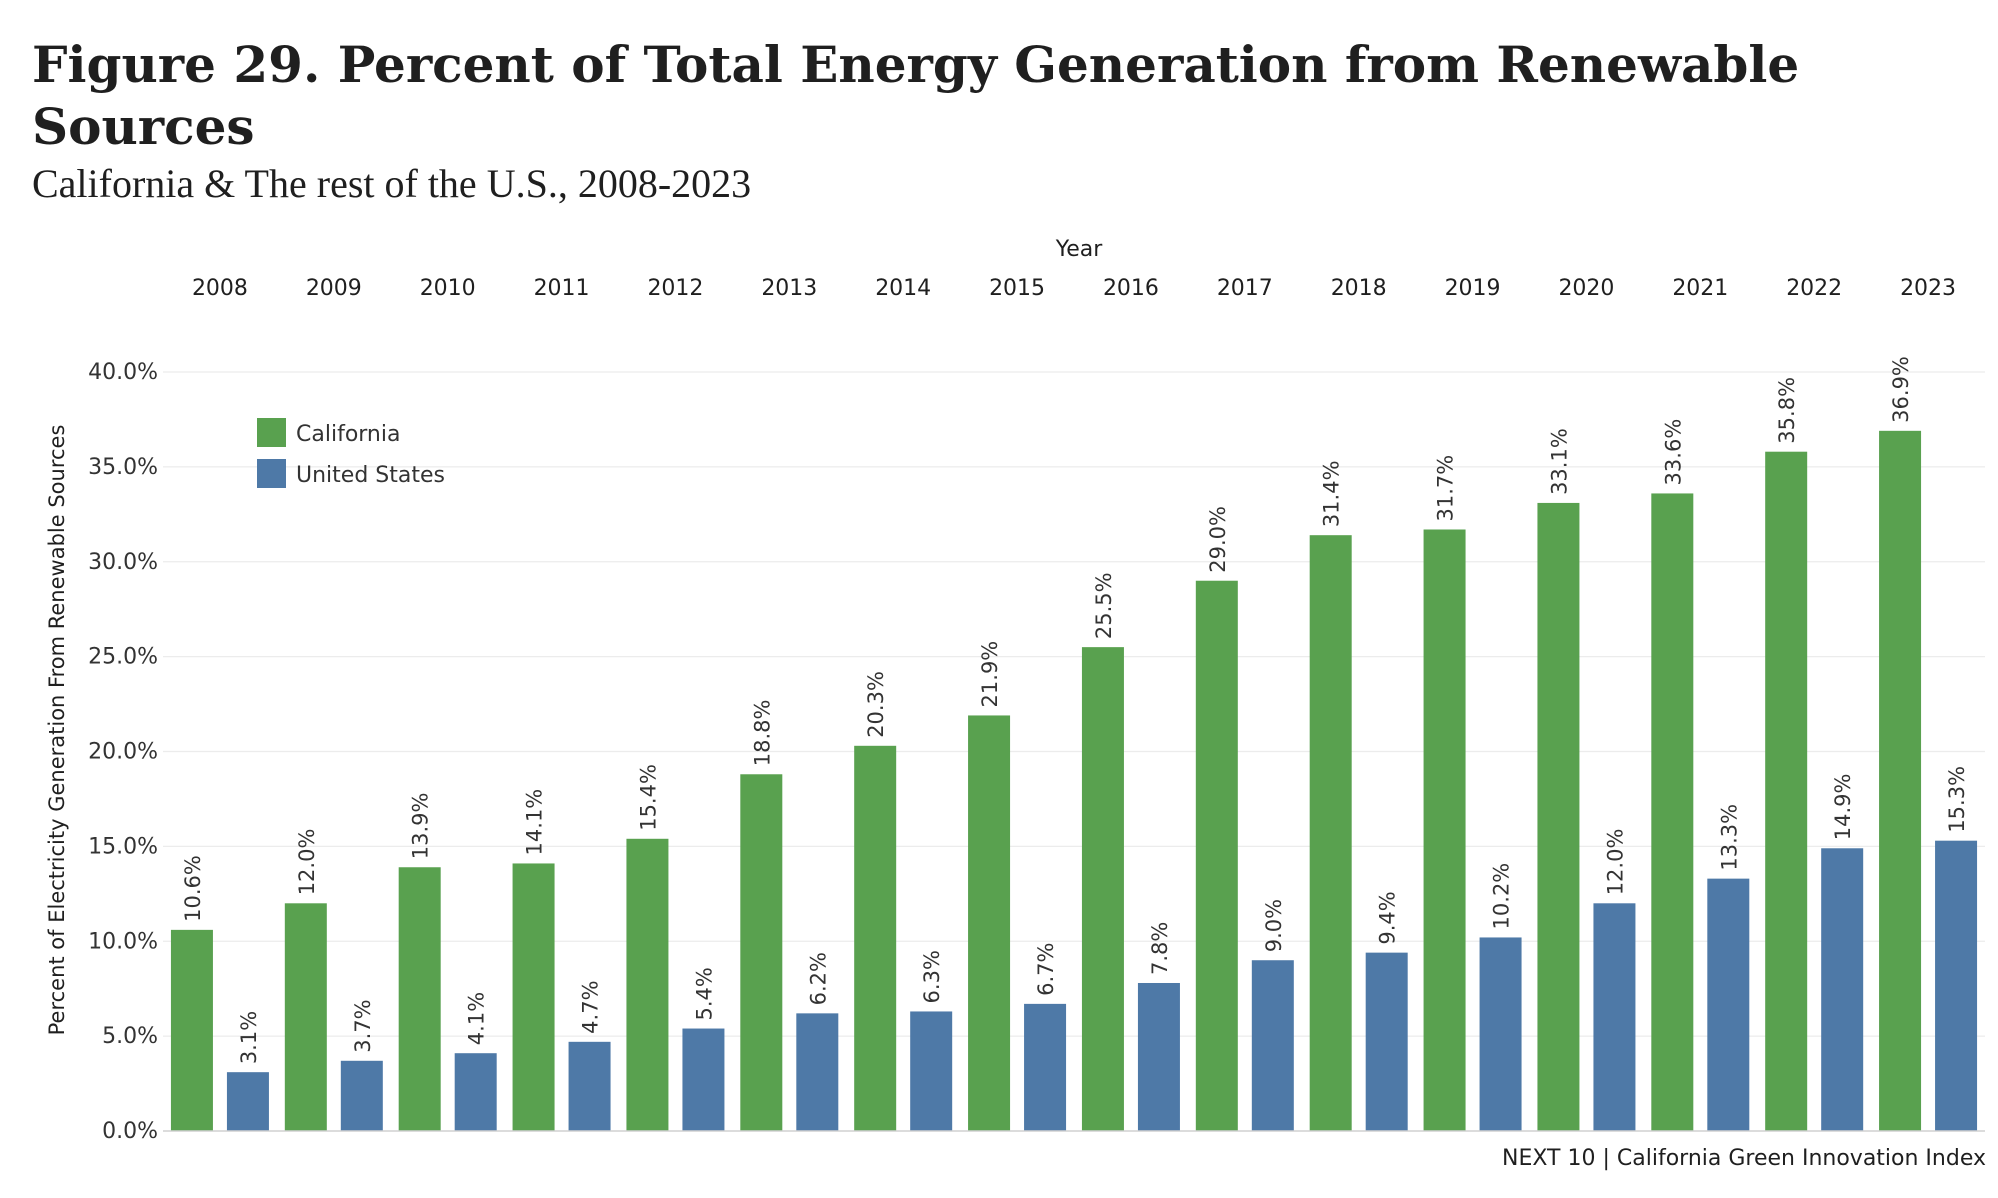 This screenshot has width=1998, height=1198. Describe the element at coordinates (1274, 925) in the screenshot. I see `data-label-united-states: 9.0%` at that location.